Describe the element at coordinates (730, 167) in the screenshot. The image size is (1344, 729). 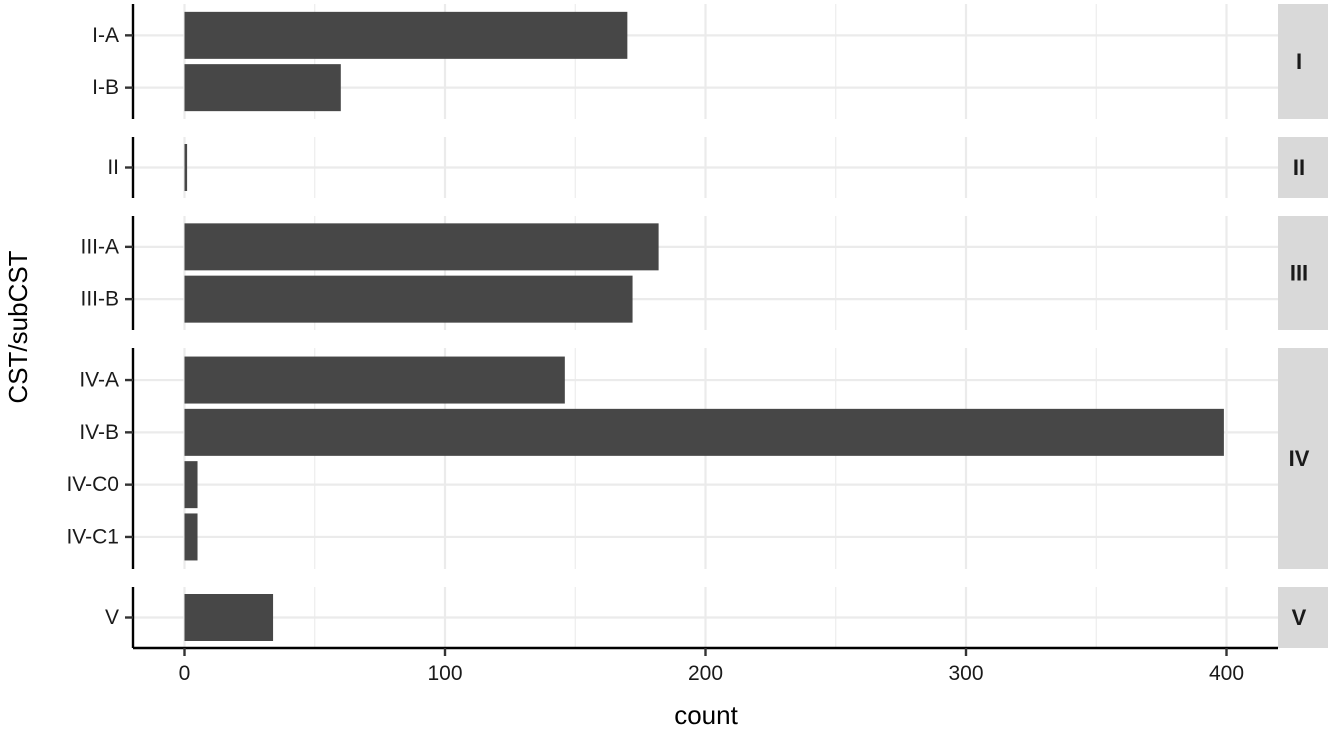
I see `facet-panel-II: II` at that location.